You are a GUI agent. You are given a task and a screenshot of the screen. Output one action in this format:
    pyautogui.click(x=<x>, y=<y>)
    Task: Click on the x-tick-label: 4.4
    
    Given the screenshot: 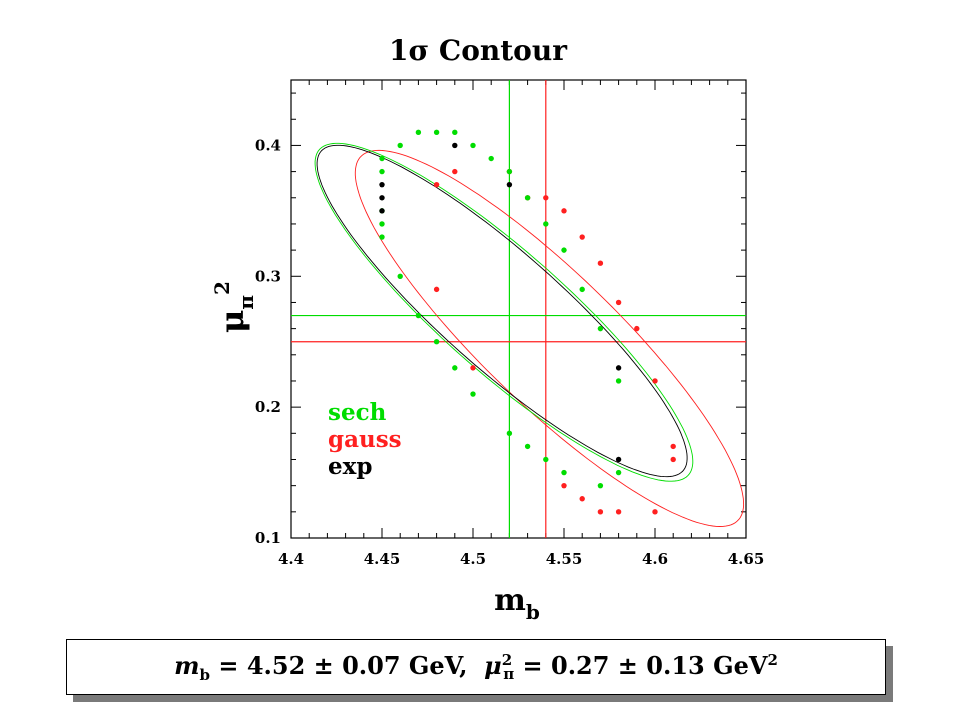 What is the action you would take?
    pyautogui.click(x=291, y=559)
    